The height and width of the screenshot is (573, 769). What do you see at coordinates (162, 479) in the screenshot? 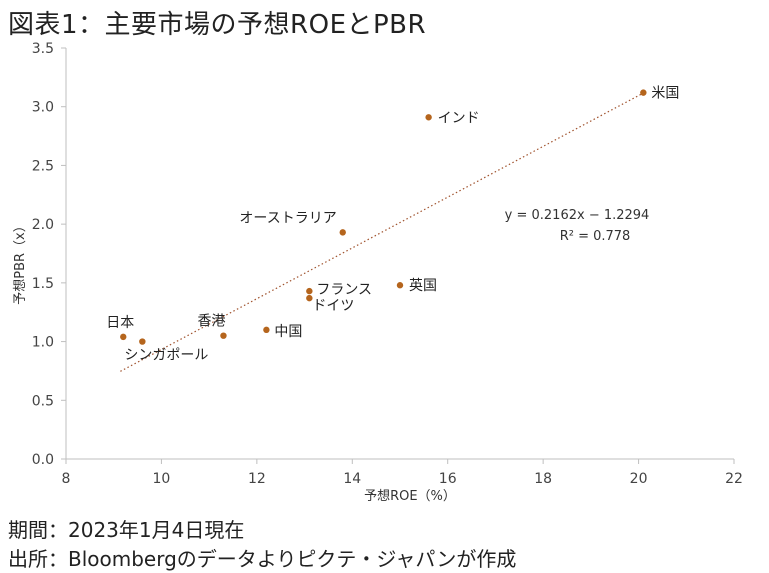
I see `x-tick-label: 10` at bounding box center [162, 479].